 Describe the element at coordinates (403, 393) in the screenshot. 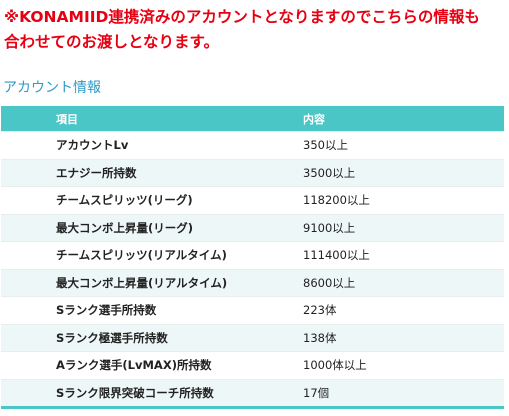

I see `row-value: 17個` at that location.